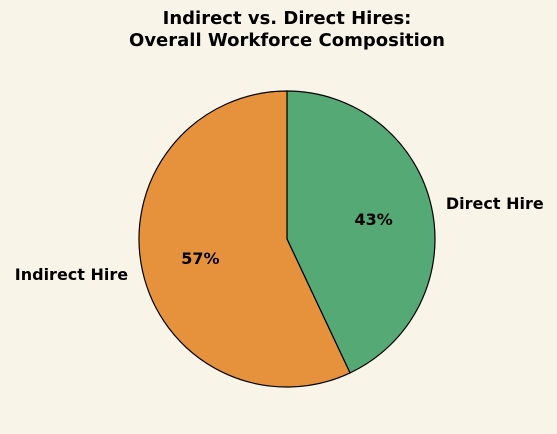 This screenshot has height=434, width=557. What do you see at coordinates (287, 18) in the screenshot?
I see `chart-title-line-1: Indirect vs. Direct Hires:` at bounding box center [287, 18].